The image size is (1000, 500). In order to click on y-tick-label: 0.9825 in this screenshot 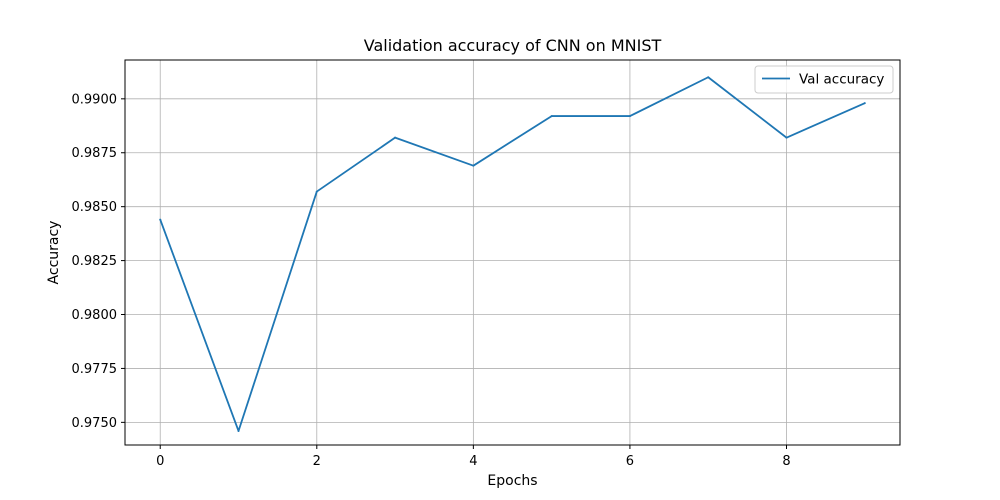, I will do `click(95, 261)`.